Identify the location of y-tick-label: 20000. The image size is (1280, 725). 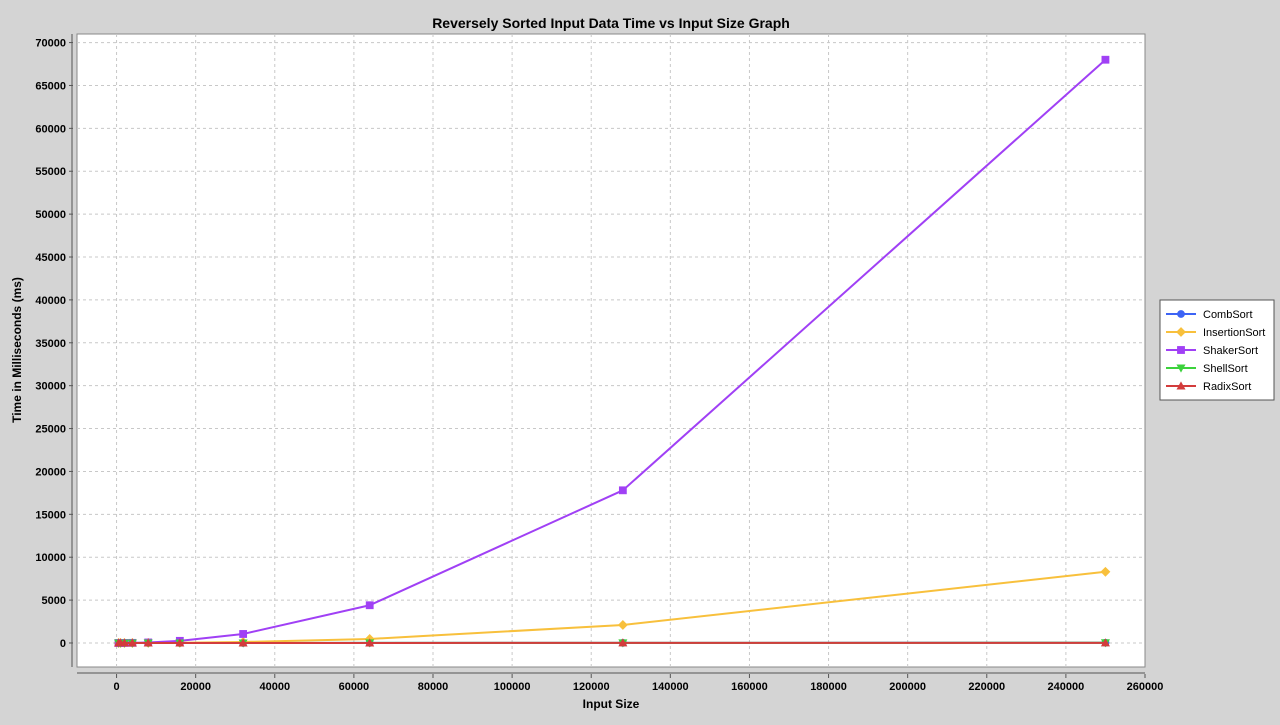
(50, 472).